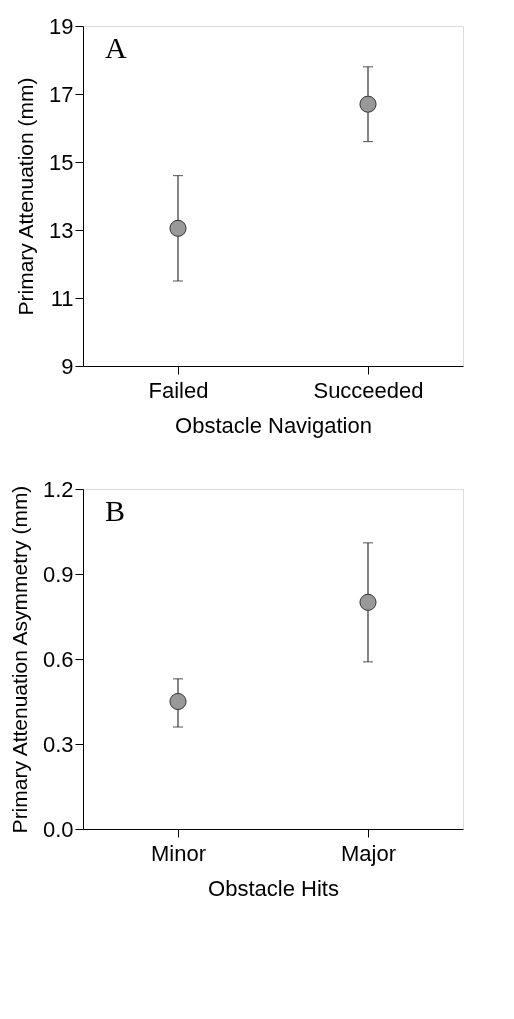 This screenshot has height=1019, width=514. What do you see at coordinates (61, 26) in the screenshot?
I see `y-tick-label: 19` at bounding box center [61, 26].